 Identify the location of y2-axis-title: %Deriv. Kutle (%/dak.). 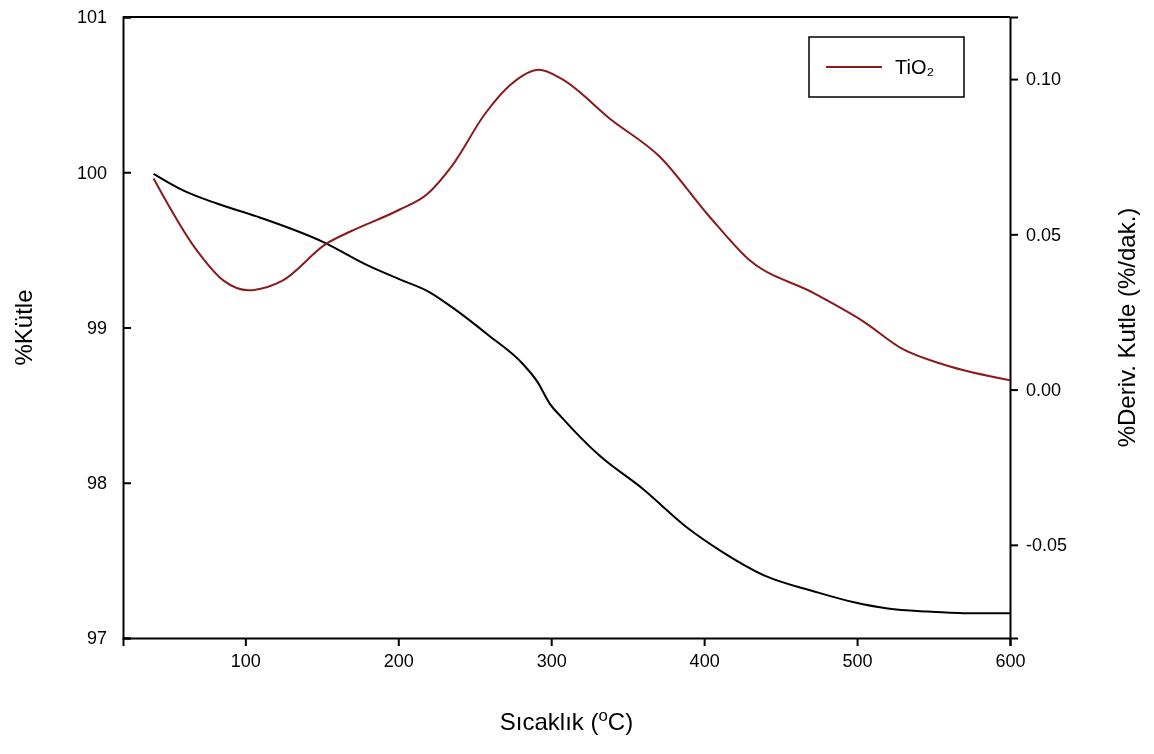
(1126, 327).